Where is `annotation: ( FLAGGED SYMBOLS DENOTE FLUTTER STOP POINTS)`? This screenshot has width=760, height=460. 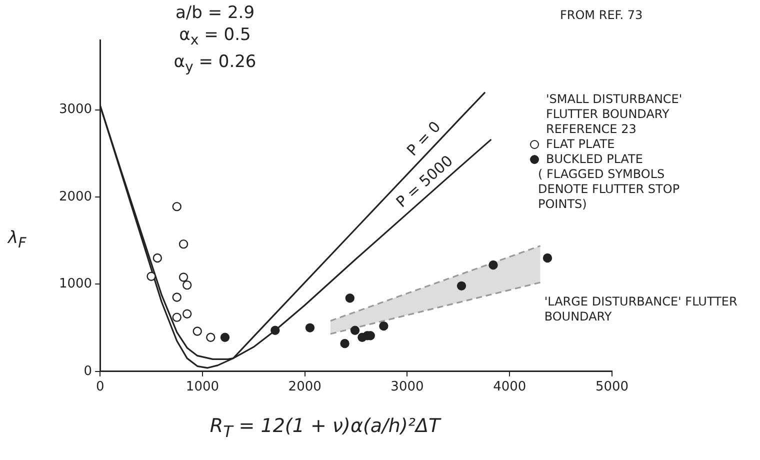 annotation: ( FLAGGED SYMBOLS DENOTE FLUTTER STOP POINTS) is located at coordinates (609, 189).